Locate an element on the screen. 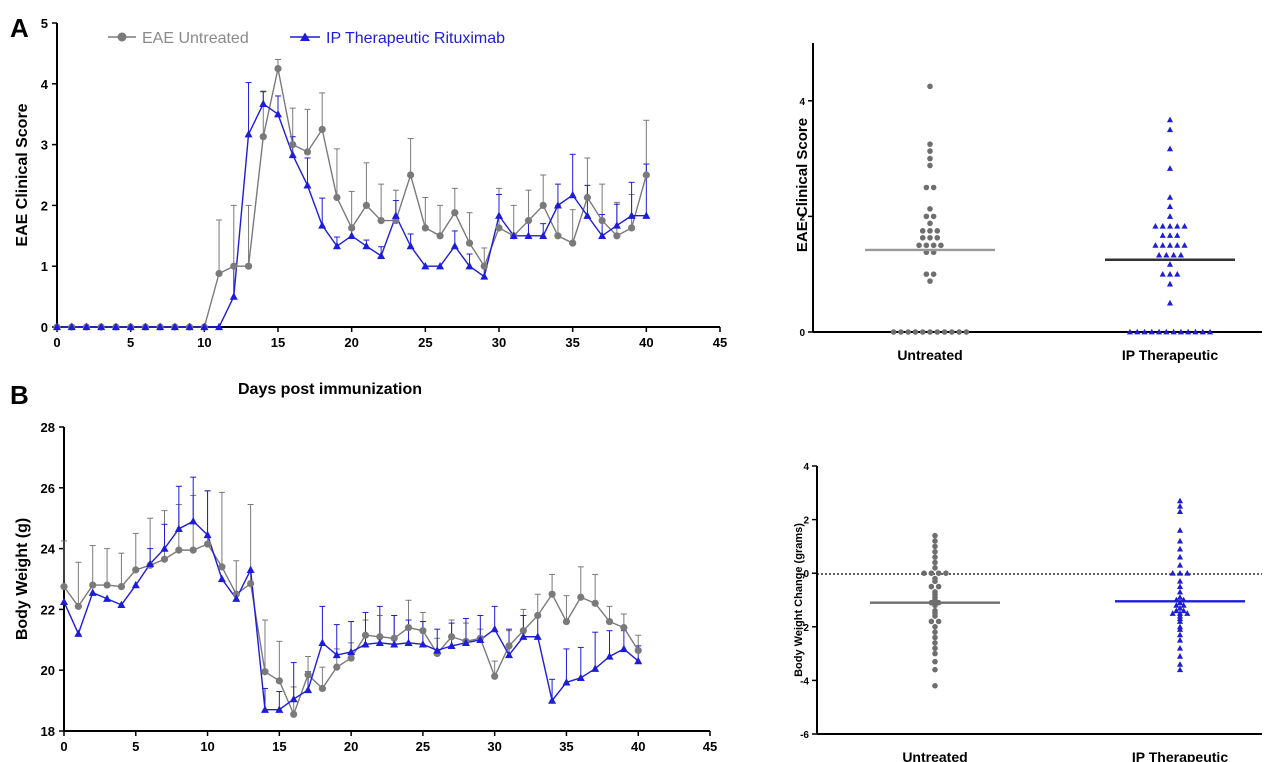 This screenshot has width=1267, height=762. legend-rituximab-marker is located at coordinates (305, 36).